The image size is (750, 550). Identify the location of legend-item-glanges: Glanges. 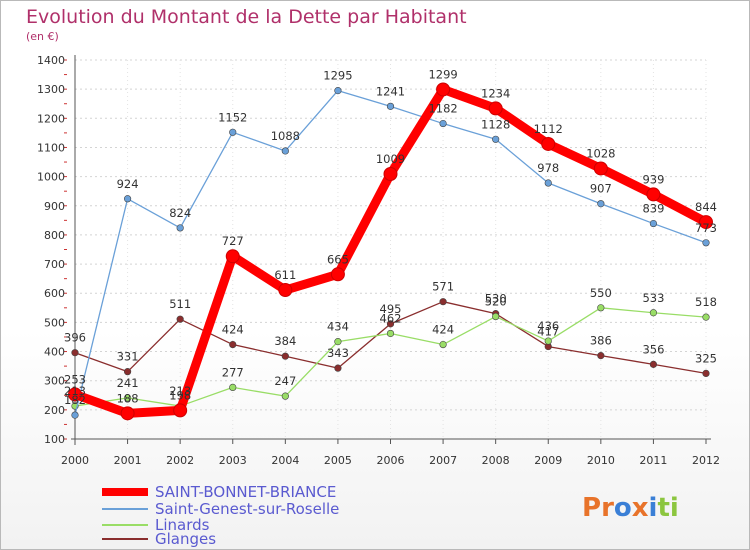
(159, 539).